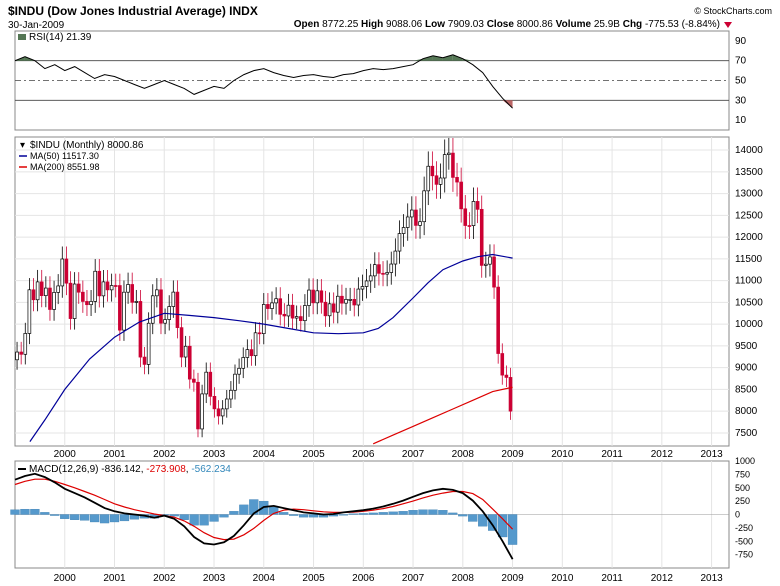  What do you see at coordinates (573, 24) in the screenshot?
I see `quote-label: Volume` at bounding box center [573, 24].